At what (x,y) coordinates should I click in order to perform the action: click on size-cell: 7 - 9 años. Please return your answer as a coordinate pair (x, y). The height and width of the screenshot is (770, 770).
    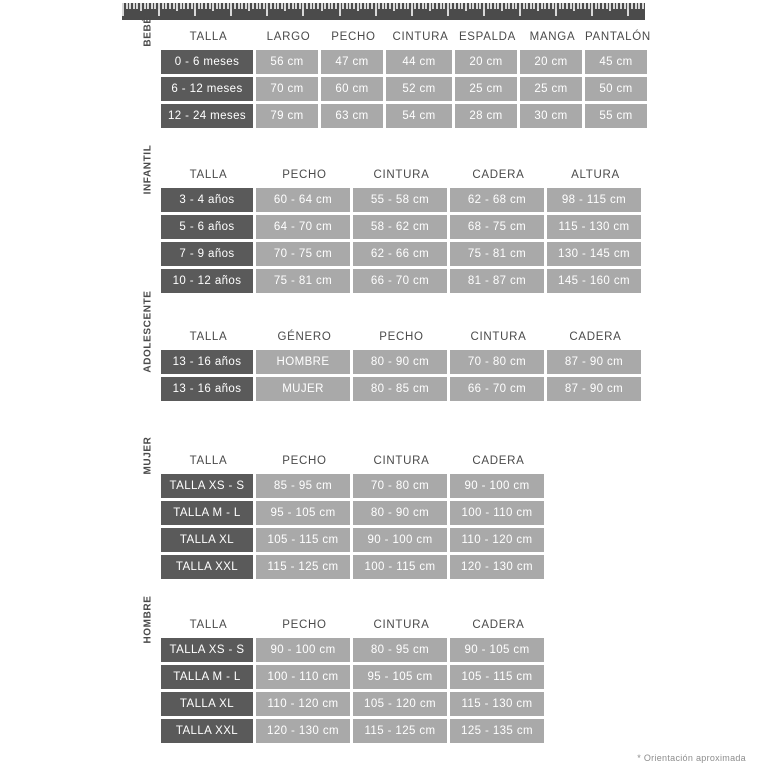
    Looking at the image, I should click on (207, 254).